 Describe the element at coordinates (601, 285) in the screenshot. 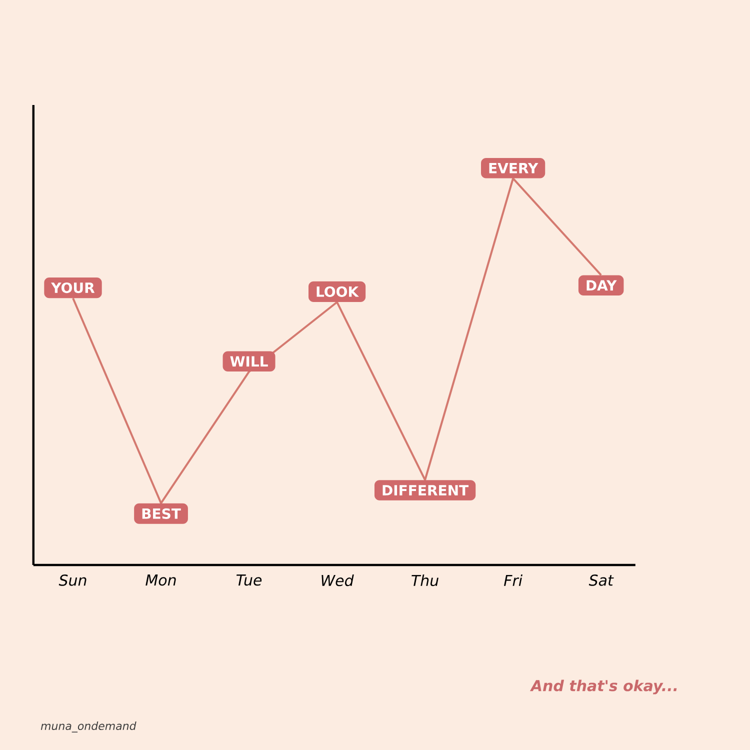

I see `annotation: DAY` at that location.